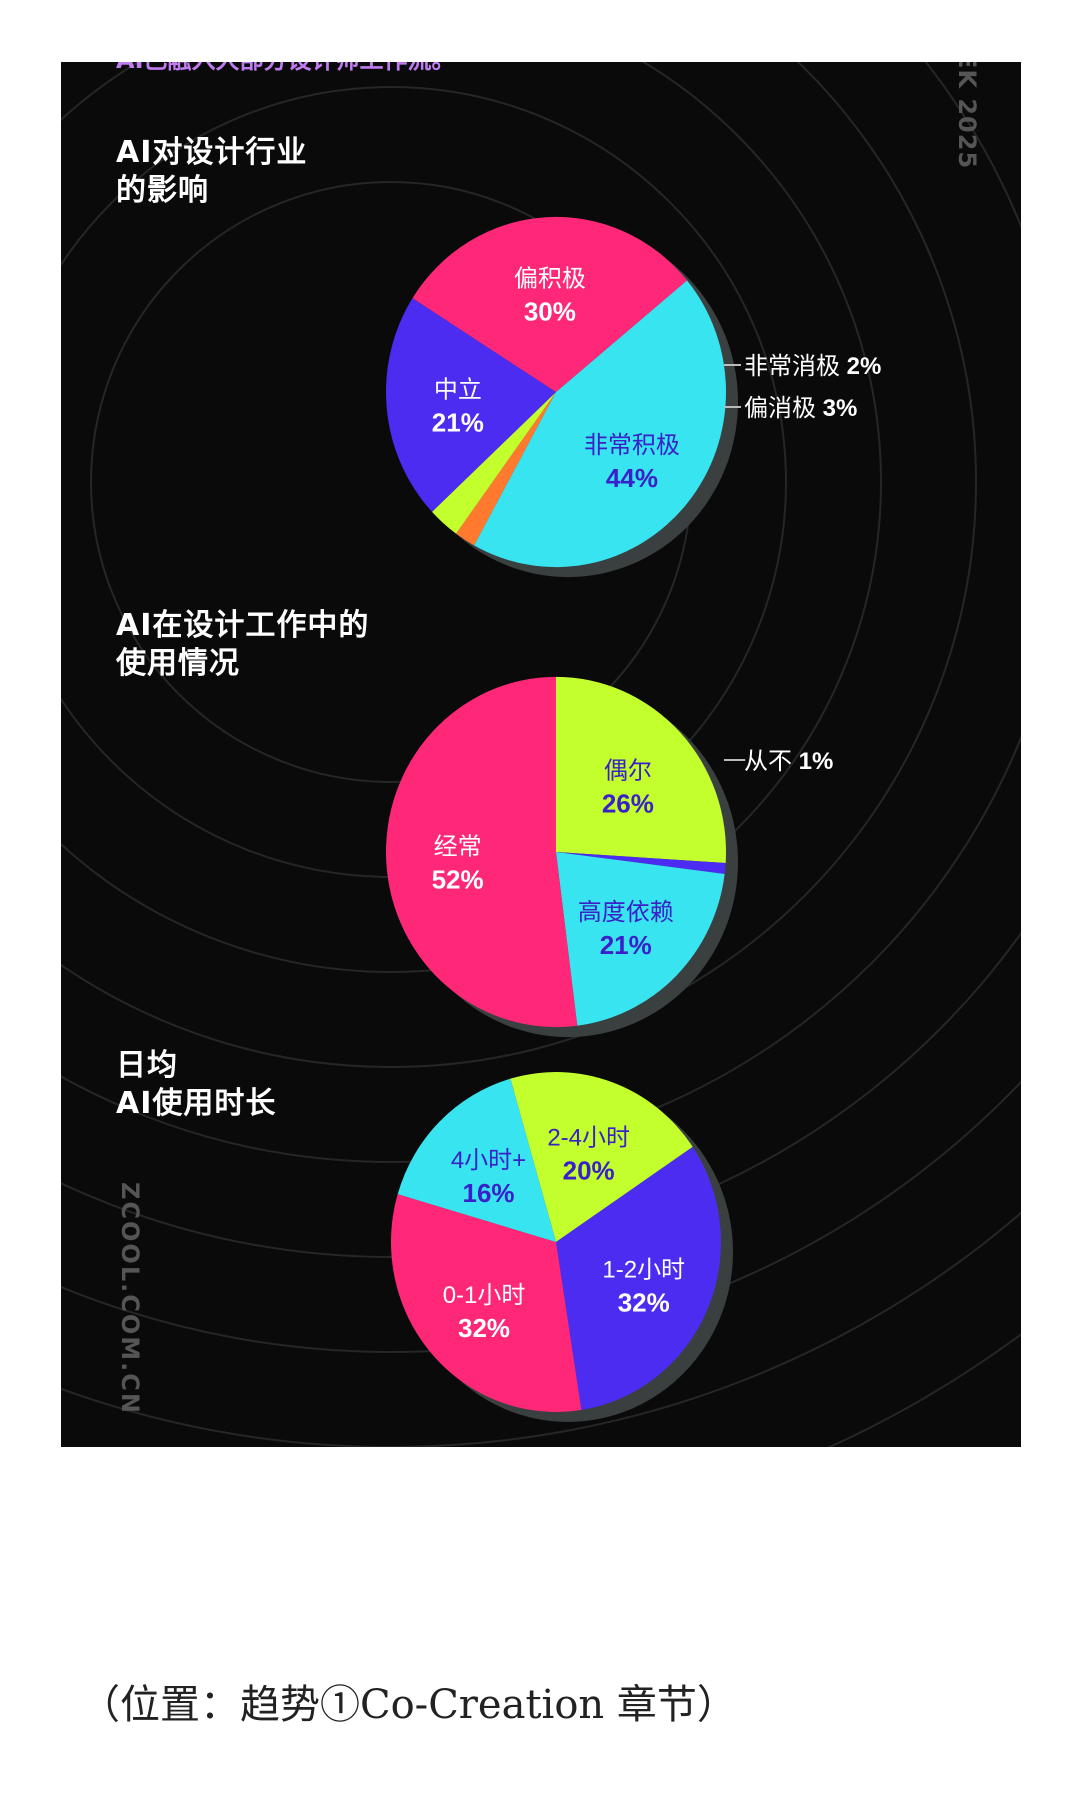 This screenshot has height=1800, width=1080. What do you see at coordinates (178, 663) in the screenshot?
I see `chart-title-line: 使用情况` at bounding box center [178, 663].